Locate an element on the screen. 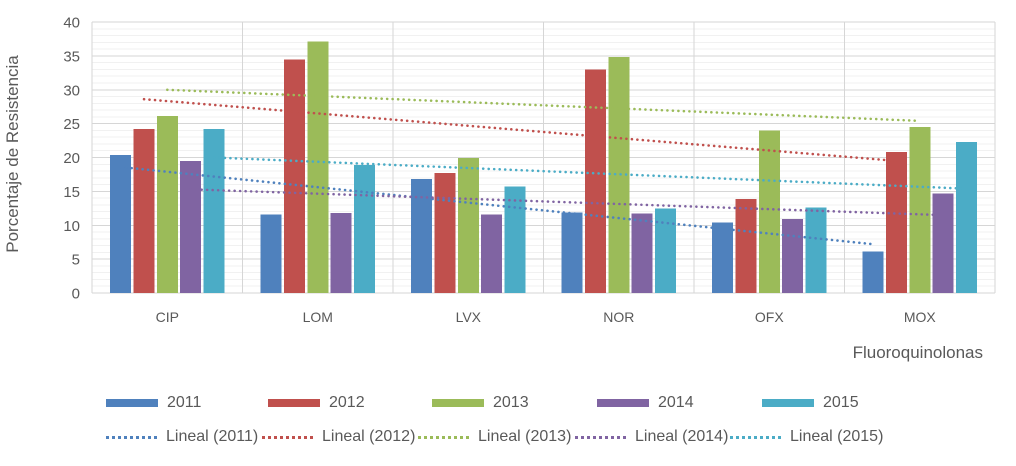  legend-item-Lineal2015: Lineal (2015) is located at coordinates (806, 437).